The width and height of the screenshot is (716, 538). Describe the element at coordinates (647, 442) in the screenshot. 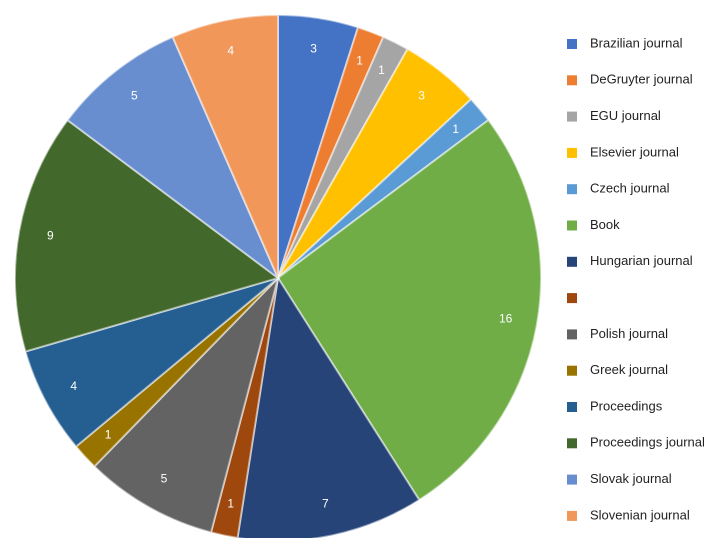

I see `legend-label: Proceedings journal` at that location.